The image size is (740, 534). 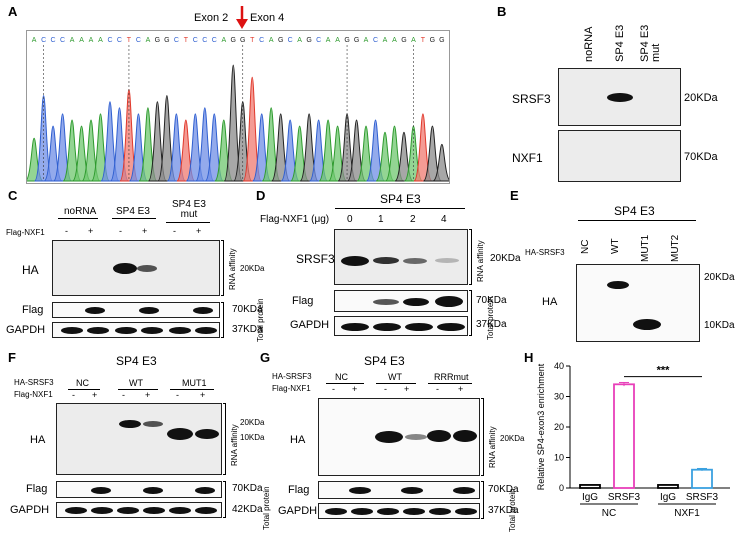 I want to click on size-label: 37KDa, so click(x=503, y=510).